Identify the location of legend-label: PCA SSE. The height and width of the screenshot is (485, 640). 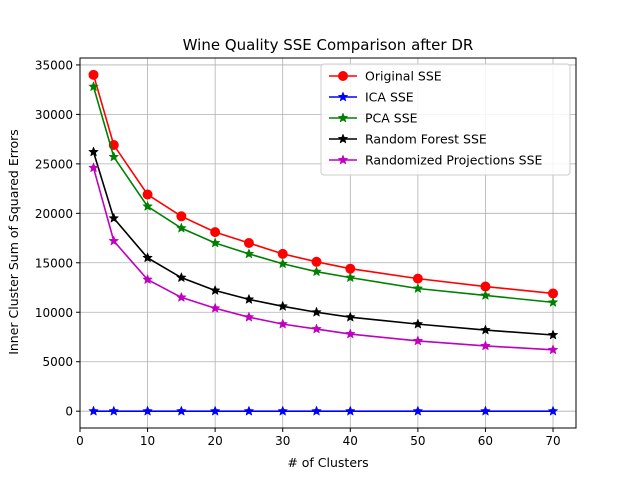
(391, 118).